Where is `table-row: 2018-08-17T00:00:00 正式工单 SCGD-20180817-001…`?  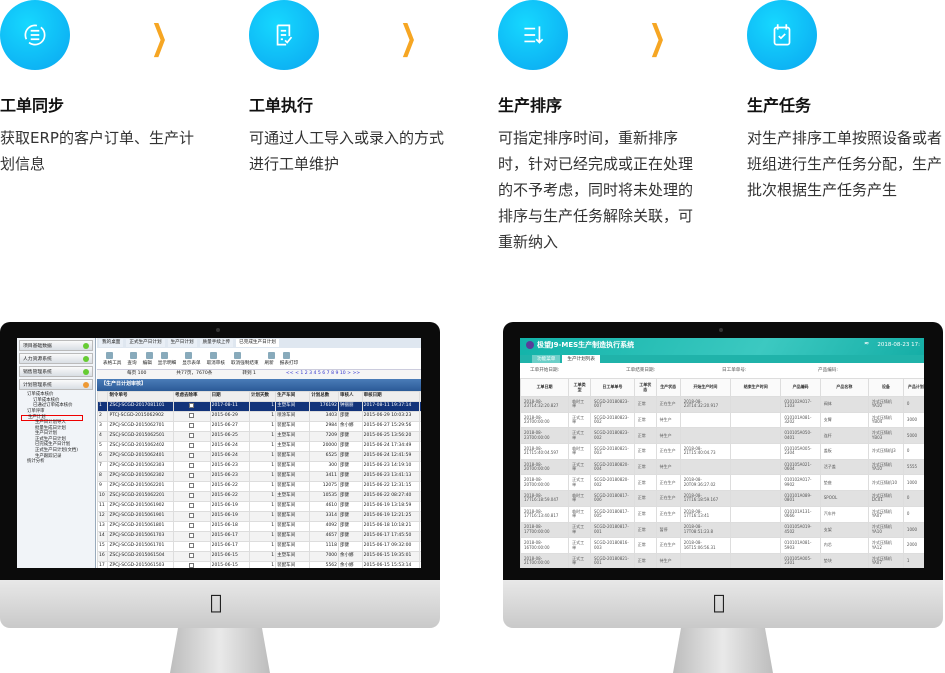
table-row: 2018-08-17T00:00:00 正式工单 SCGD-20180817-001… is located at coordinates (722, 530).